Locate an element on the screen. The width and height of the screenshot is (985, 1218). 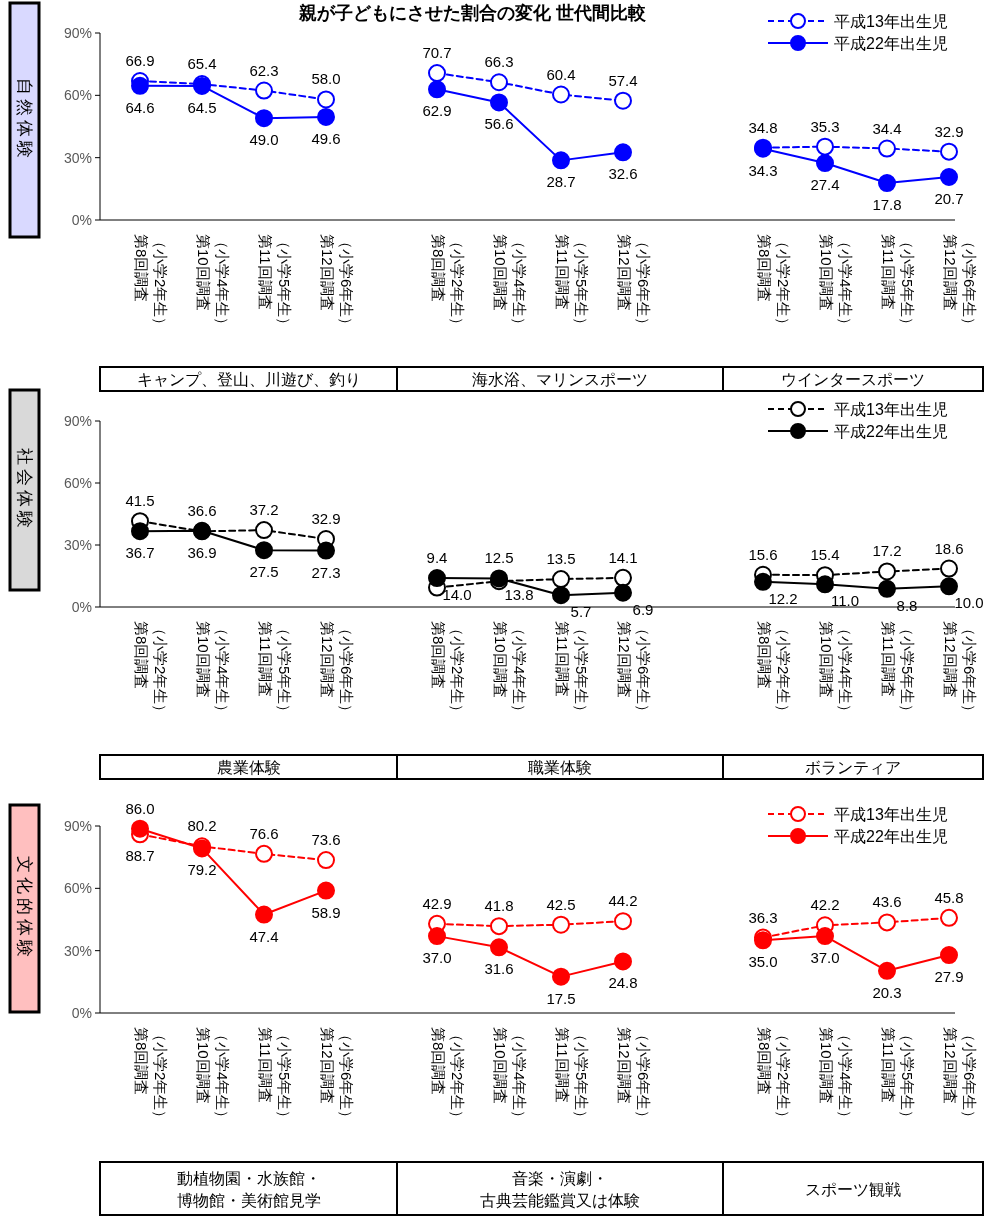
data-label: 42.9 is located at coordinates (437, 903).